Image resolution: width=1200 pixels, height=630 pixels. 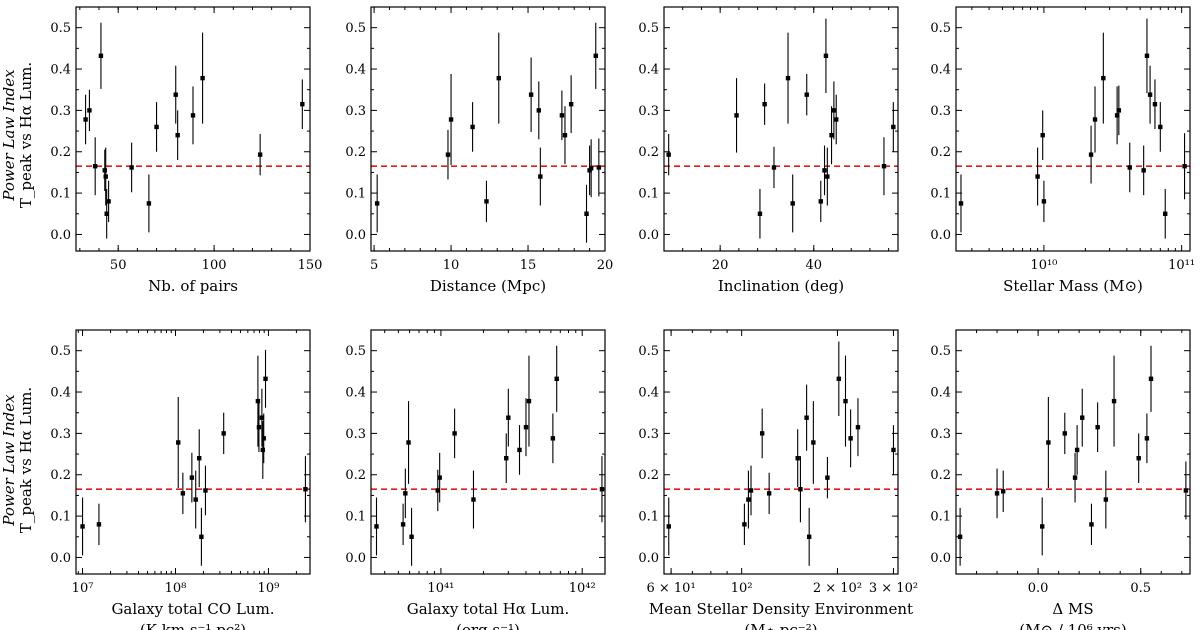 I want to click on x-tick-label: 10¹⁰, so click(x=1043, y=265).